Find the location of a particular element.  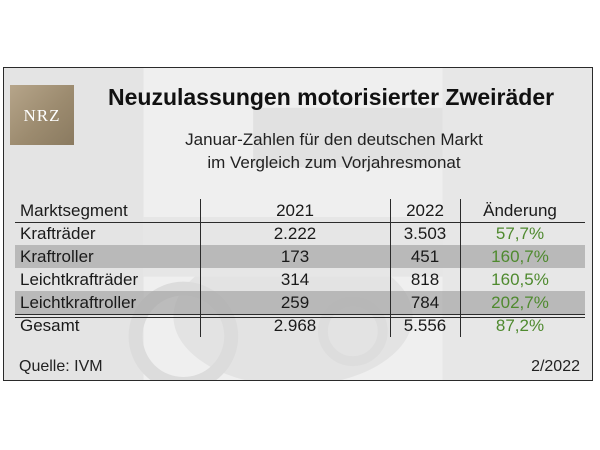

total-label: Gesamt is located at coordinates (50, 325).